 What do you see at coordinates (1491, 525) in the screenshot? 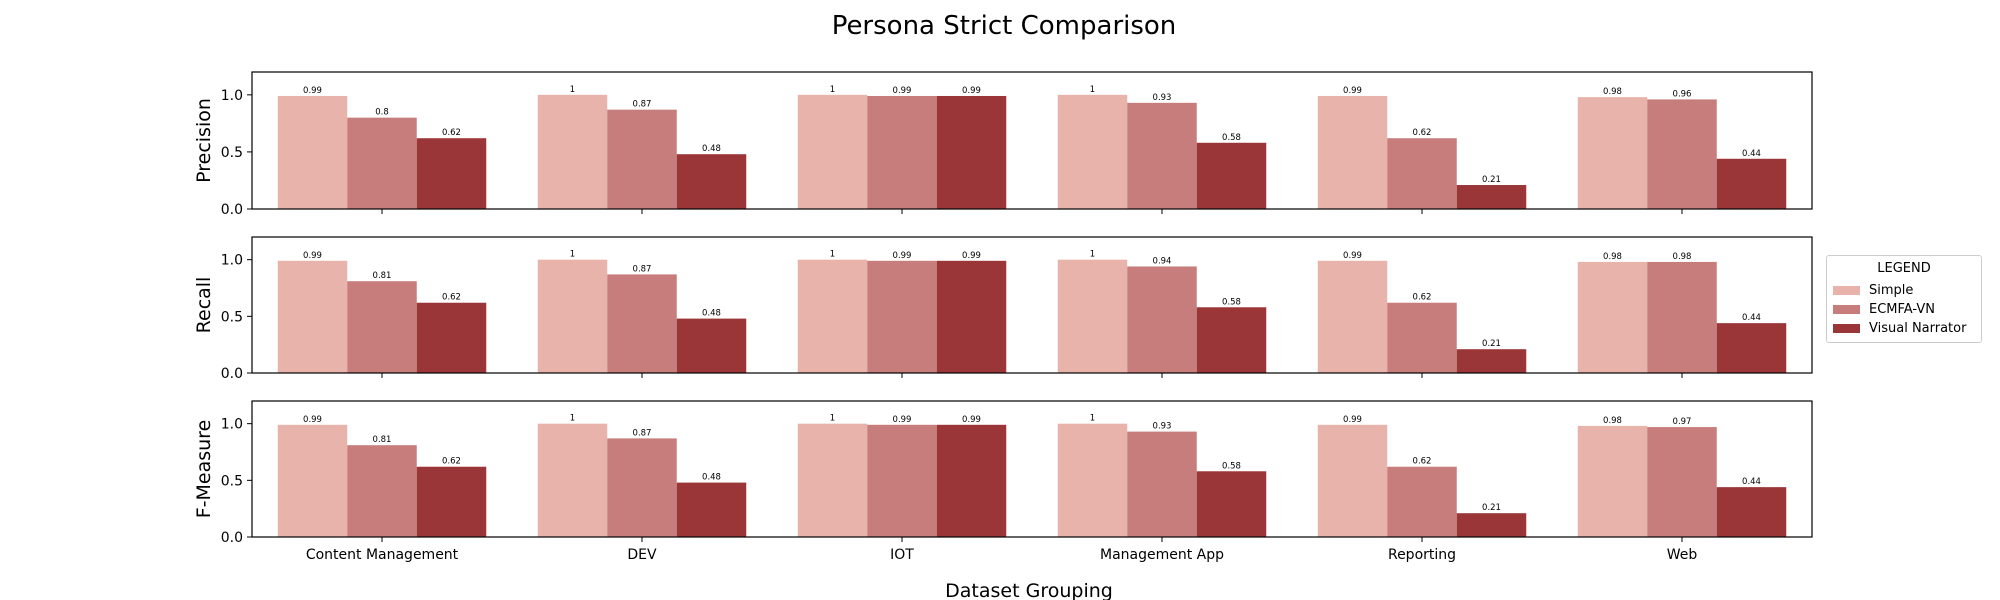
I see `f-measure-bar-visual-narrator-reporting` at bounding box center [1491, 525].